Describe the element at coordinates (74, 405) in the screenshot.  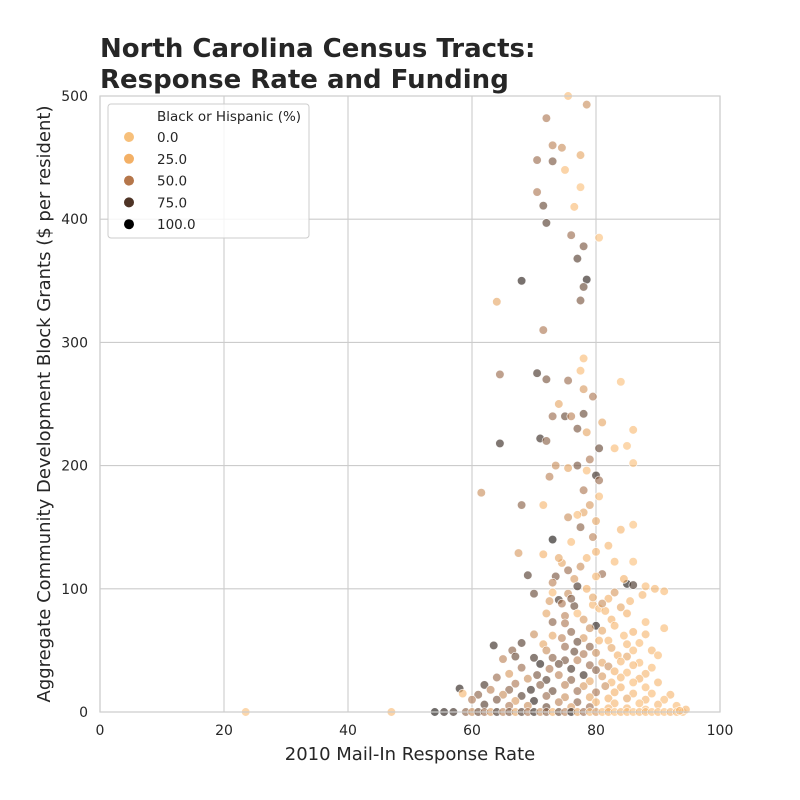
I see `y-tick-labels: 0 100 200 300 400 500` at that location.